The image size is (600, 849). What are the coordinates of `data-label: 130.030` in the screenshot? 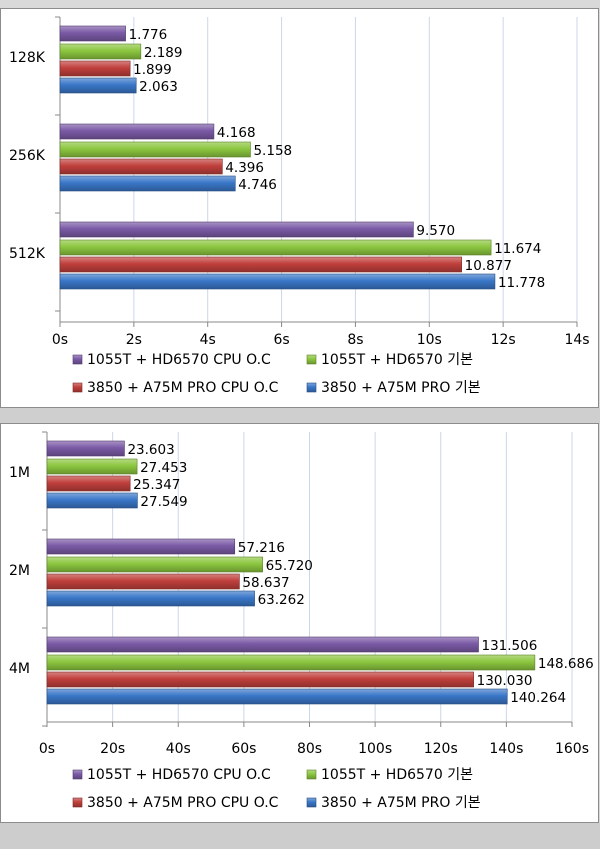 It's located at (505, 681).